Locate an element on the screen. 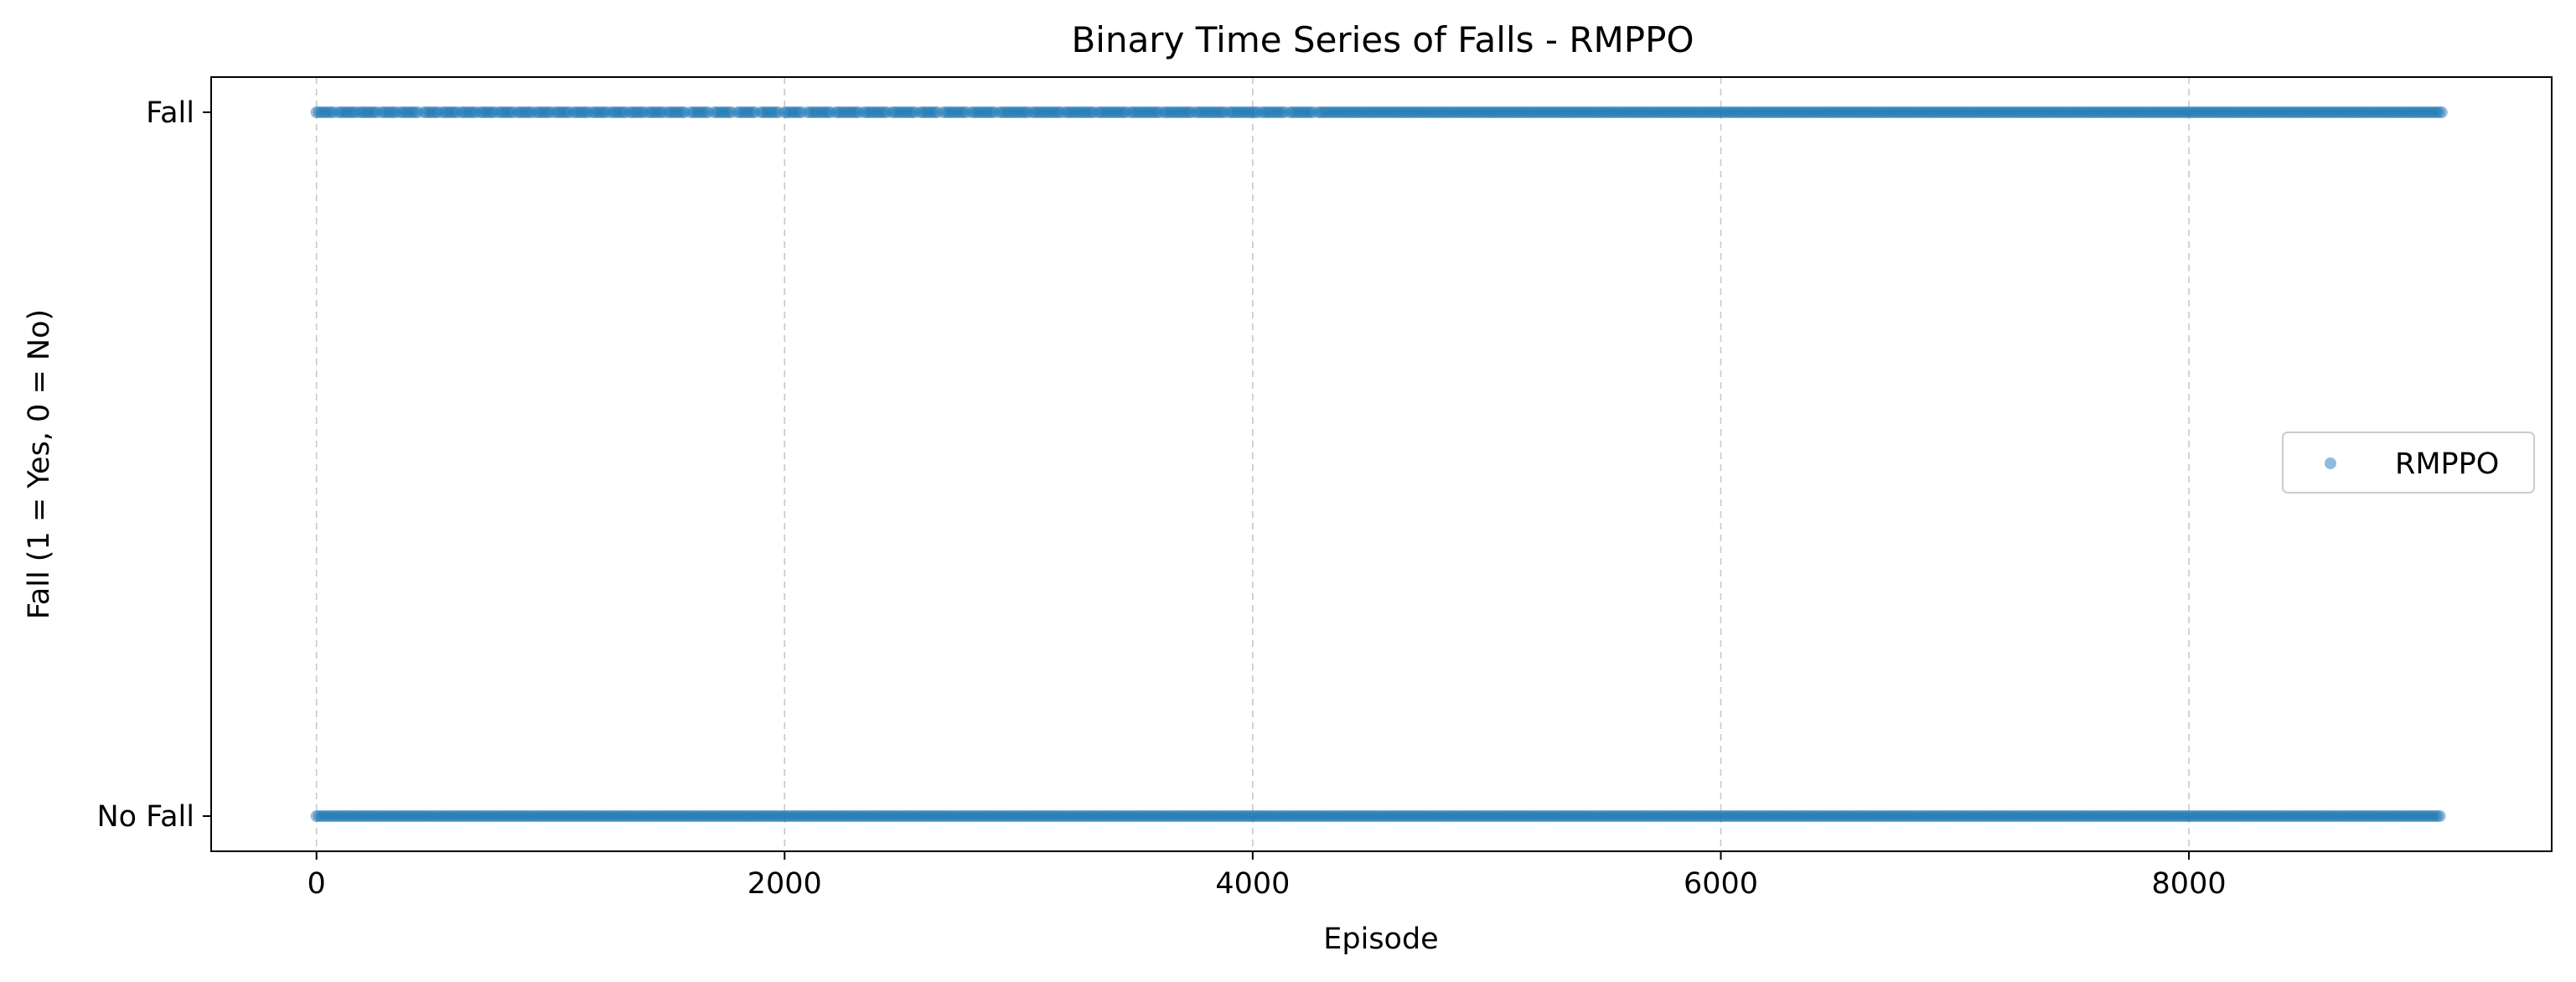 This screenshot has width=2576, height=982. x-axis-ticks: 0 2000 4000 6000 8000 is located at coordinates (1267, 876).